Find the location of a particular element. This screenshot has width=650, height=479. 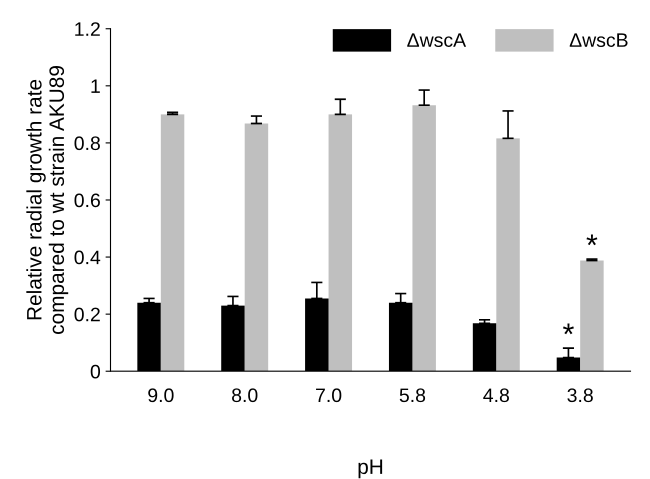

legend-label: ΔwscB is located at coordinates (599, 40).